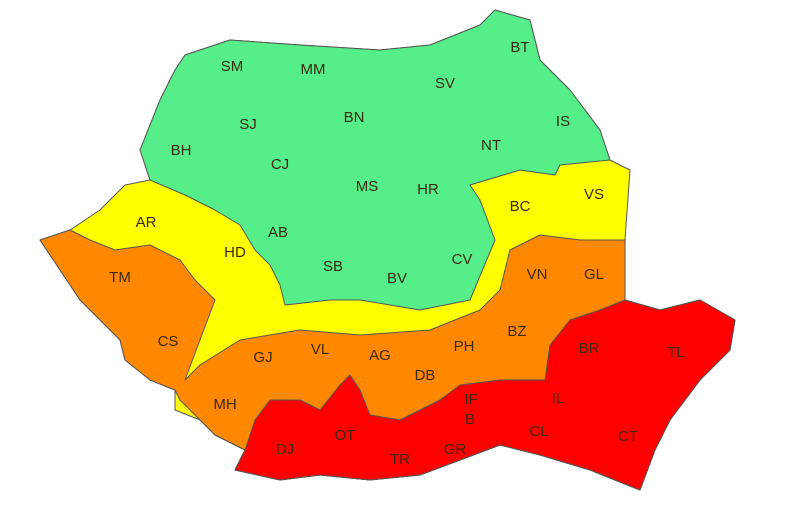 Image resolution: width=787 pixels, height=512 pixels. Describe the element at coordinates (168, 341) in the screenshot. I see `county-label-cs: CS` at that location.